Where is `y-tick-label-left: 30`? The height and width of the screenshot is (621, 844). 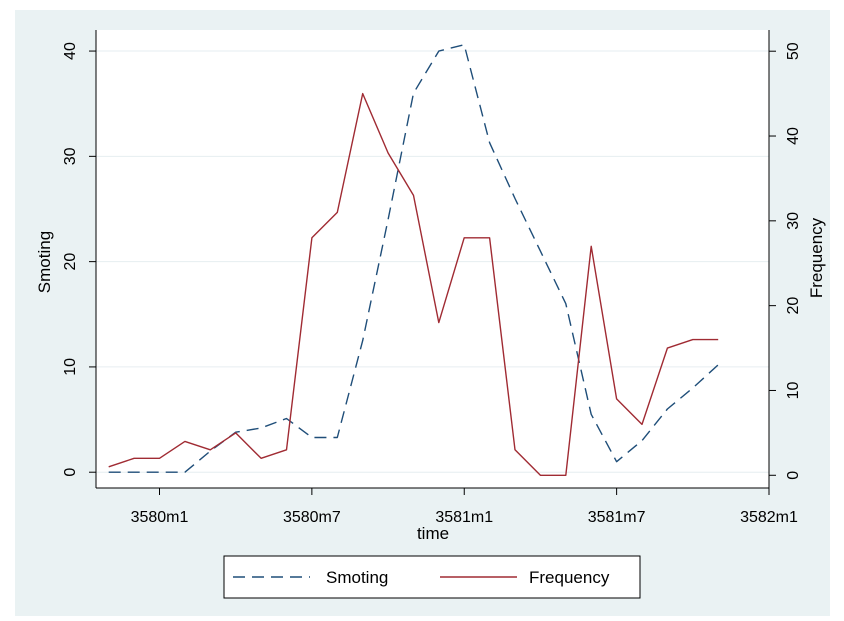 y-tick-label-left: 30 is located at coordinates (70, 156).